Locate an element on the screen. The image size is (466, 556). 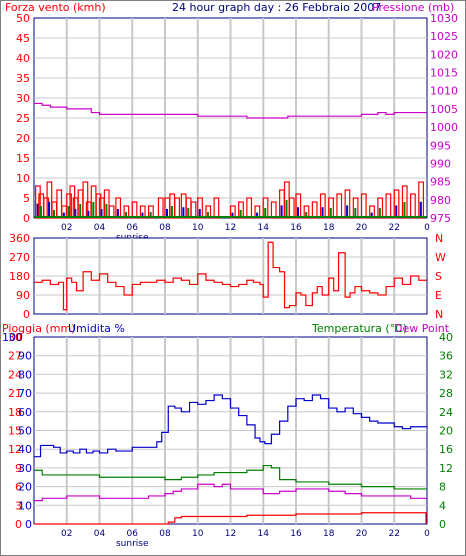
pressure-axis-label: Pressione (mb) is located at coordinates (413, 7).